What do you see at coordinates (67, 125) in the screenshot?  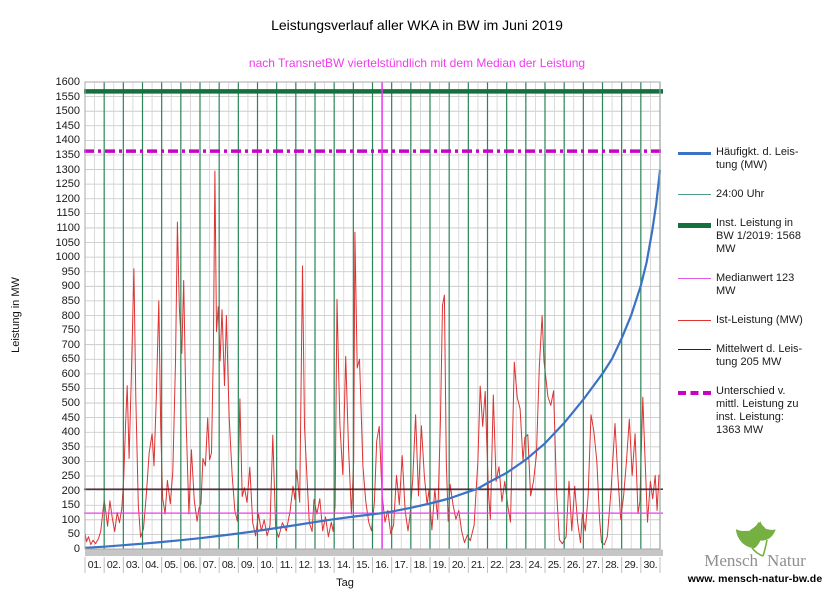 I see `y-tick-label: 1450` at bounding box center [67, 125].